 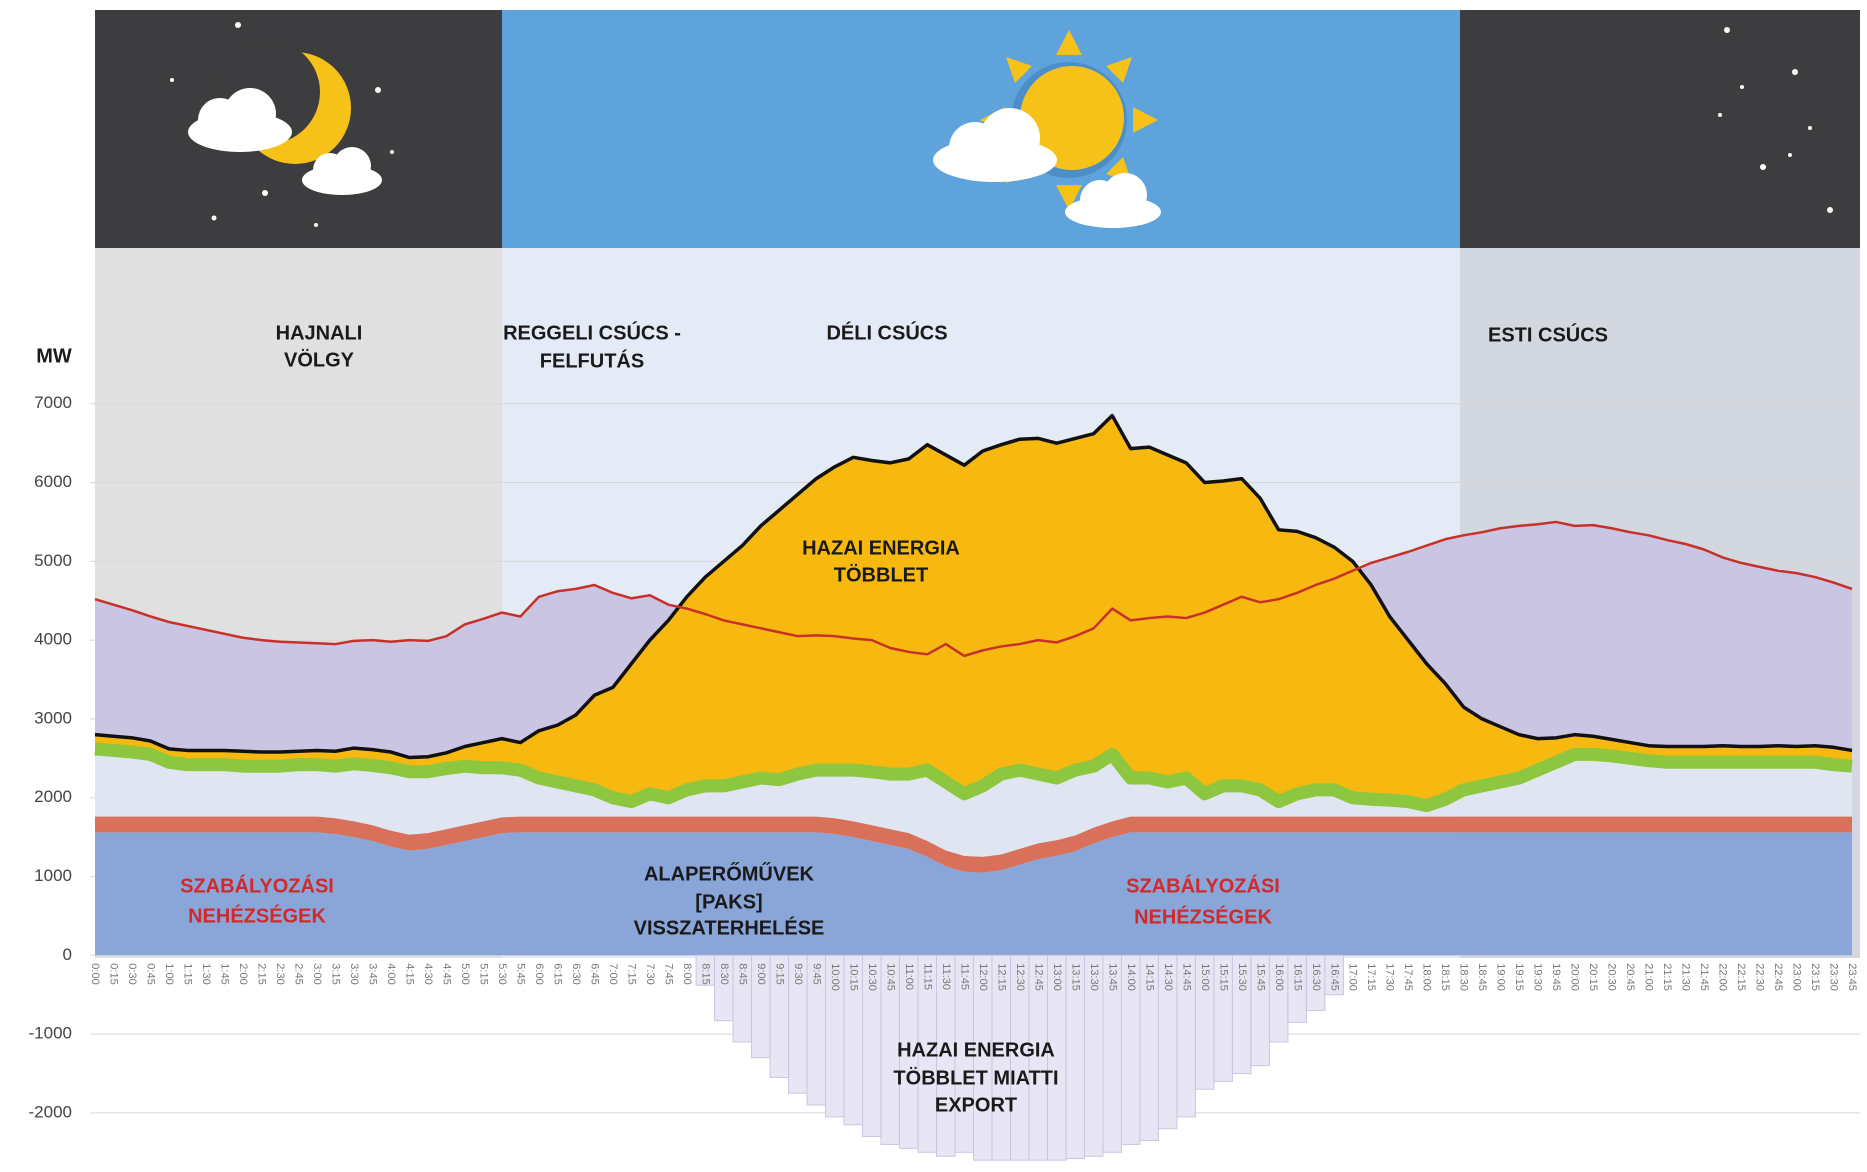 What do you see at coordinates (1797, 977) in the screenshot?
I see `x-tick-label: 23:00` at bounding box center [1797, 977].